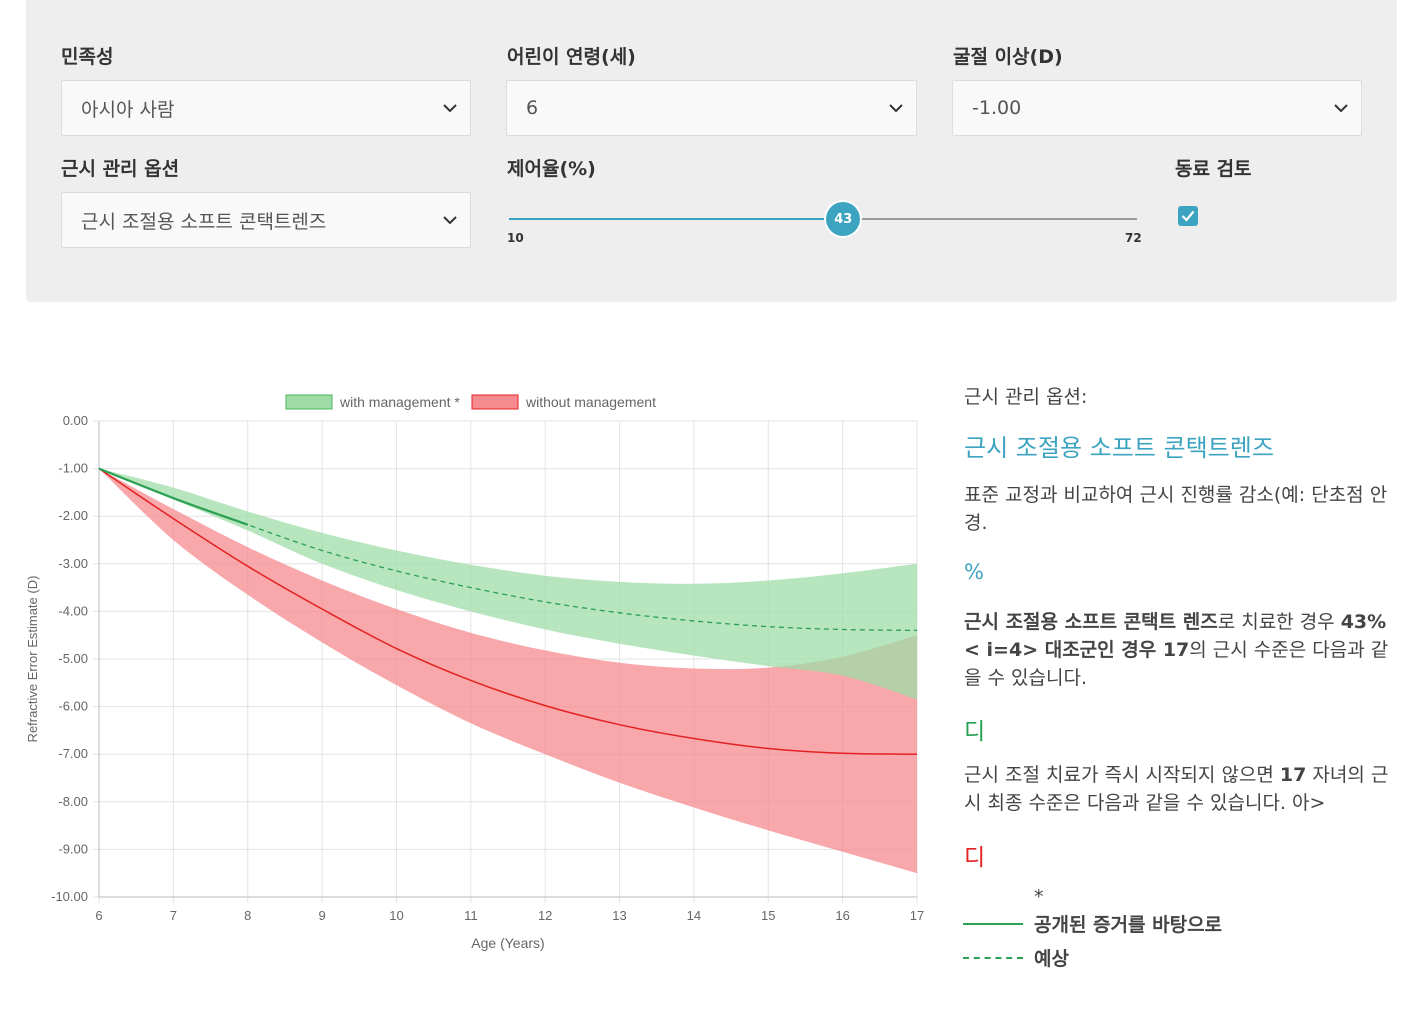  I want to click on legend-asterisk: *, so click(1039, 897).